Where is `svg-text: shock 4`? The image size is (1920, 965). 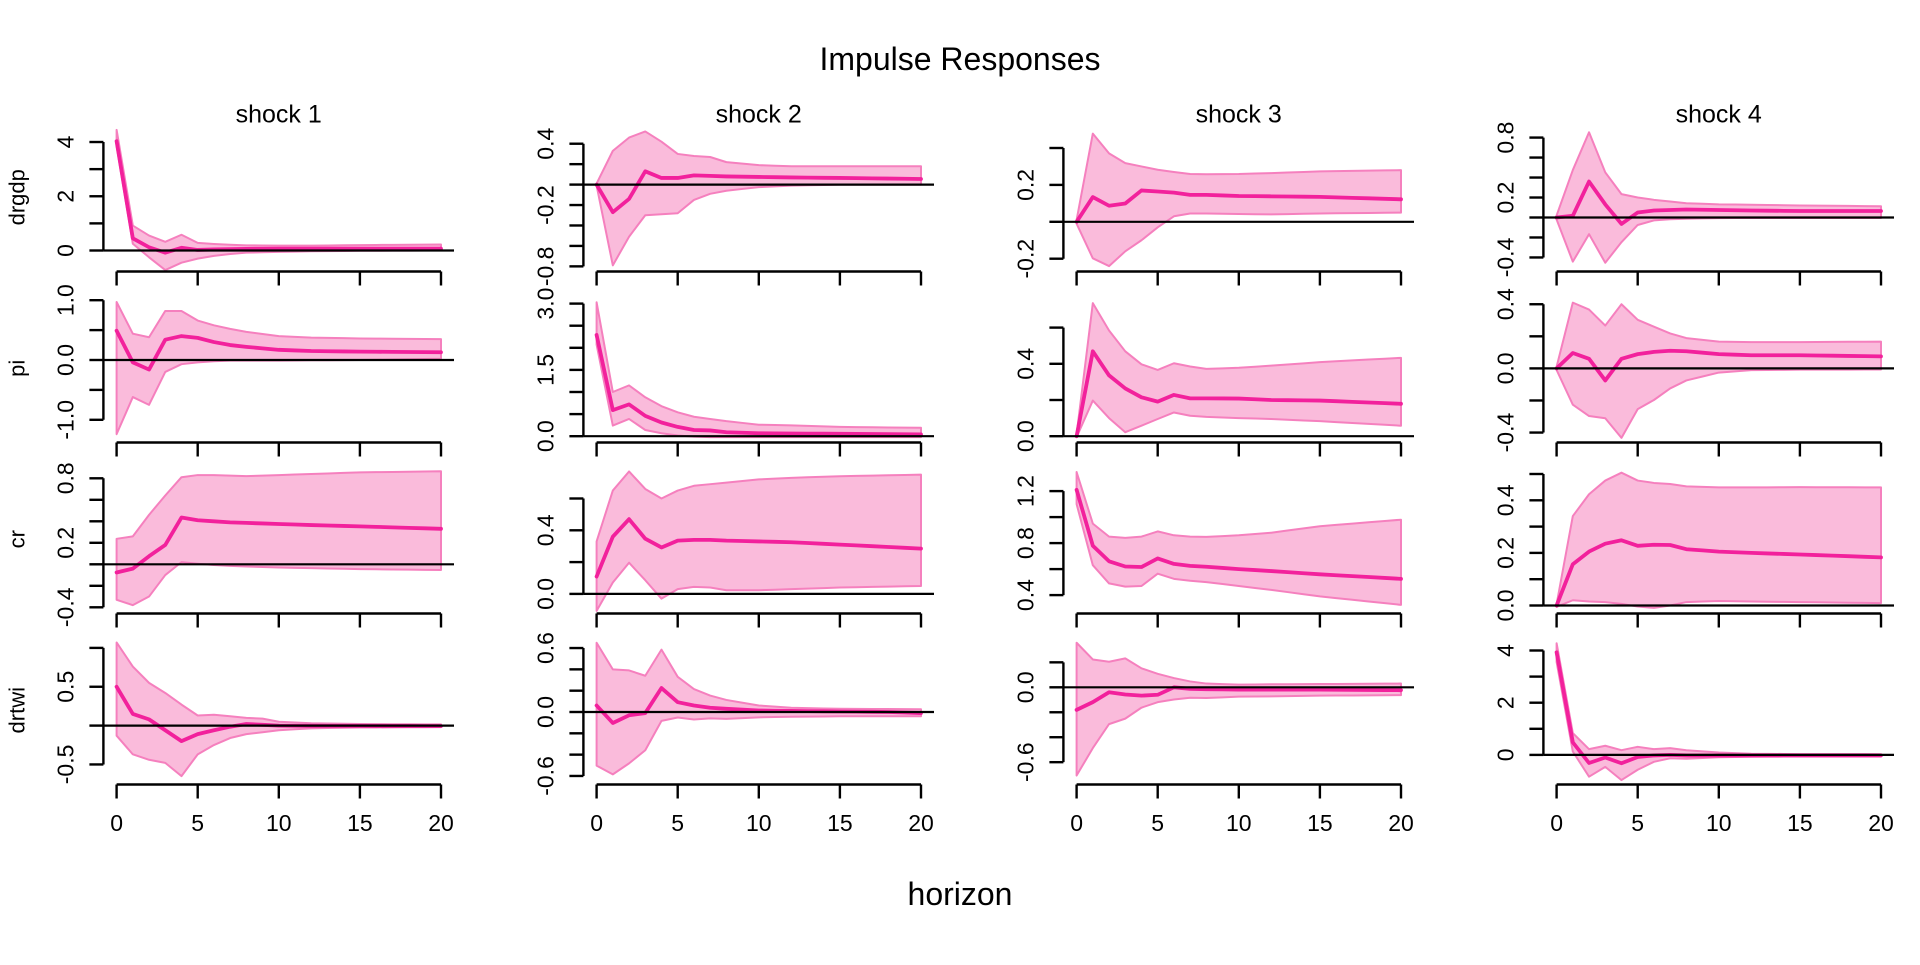
svg-text: shock 4 is located at coordinates (1719, 115).